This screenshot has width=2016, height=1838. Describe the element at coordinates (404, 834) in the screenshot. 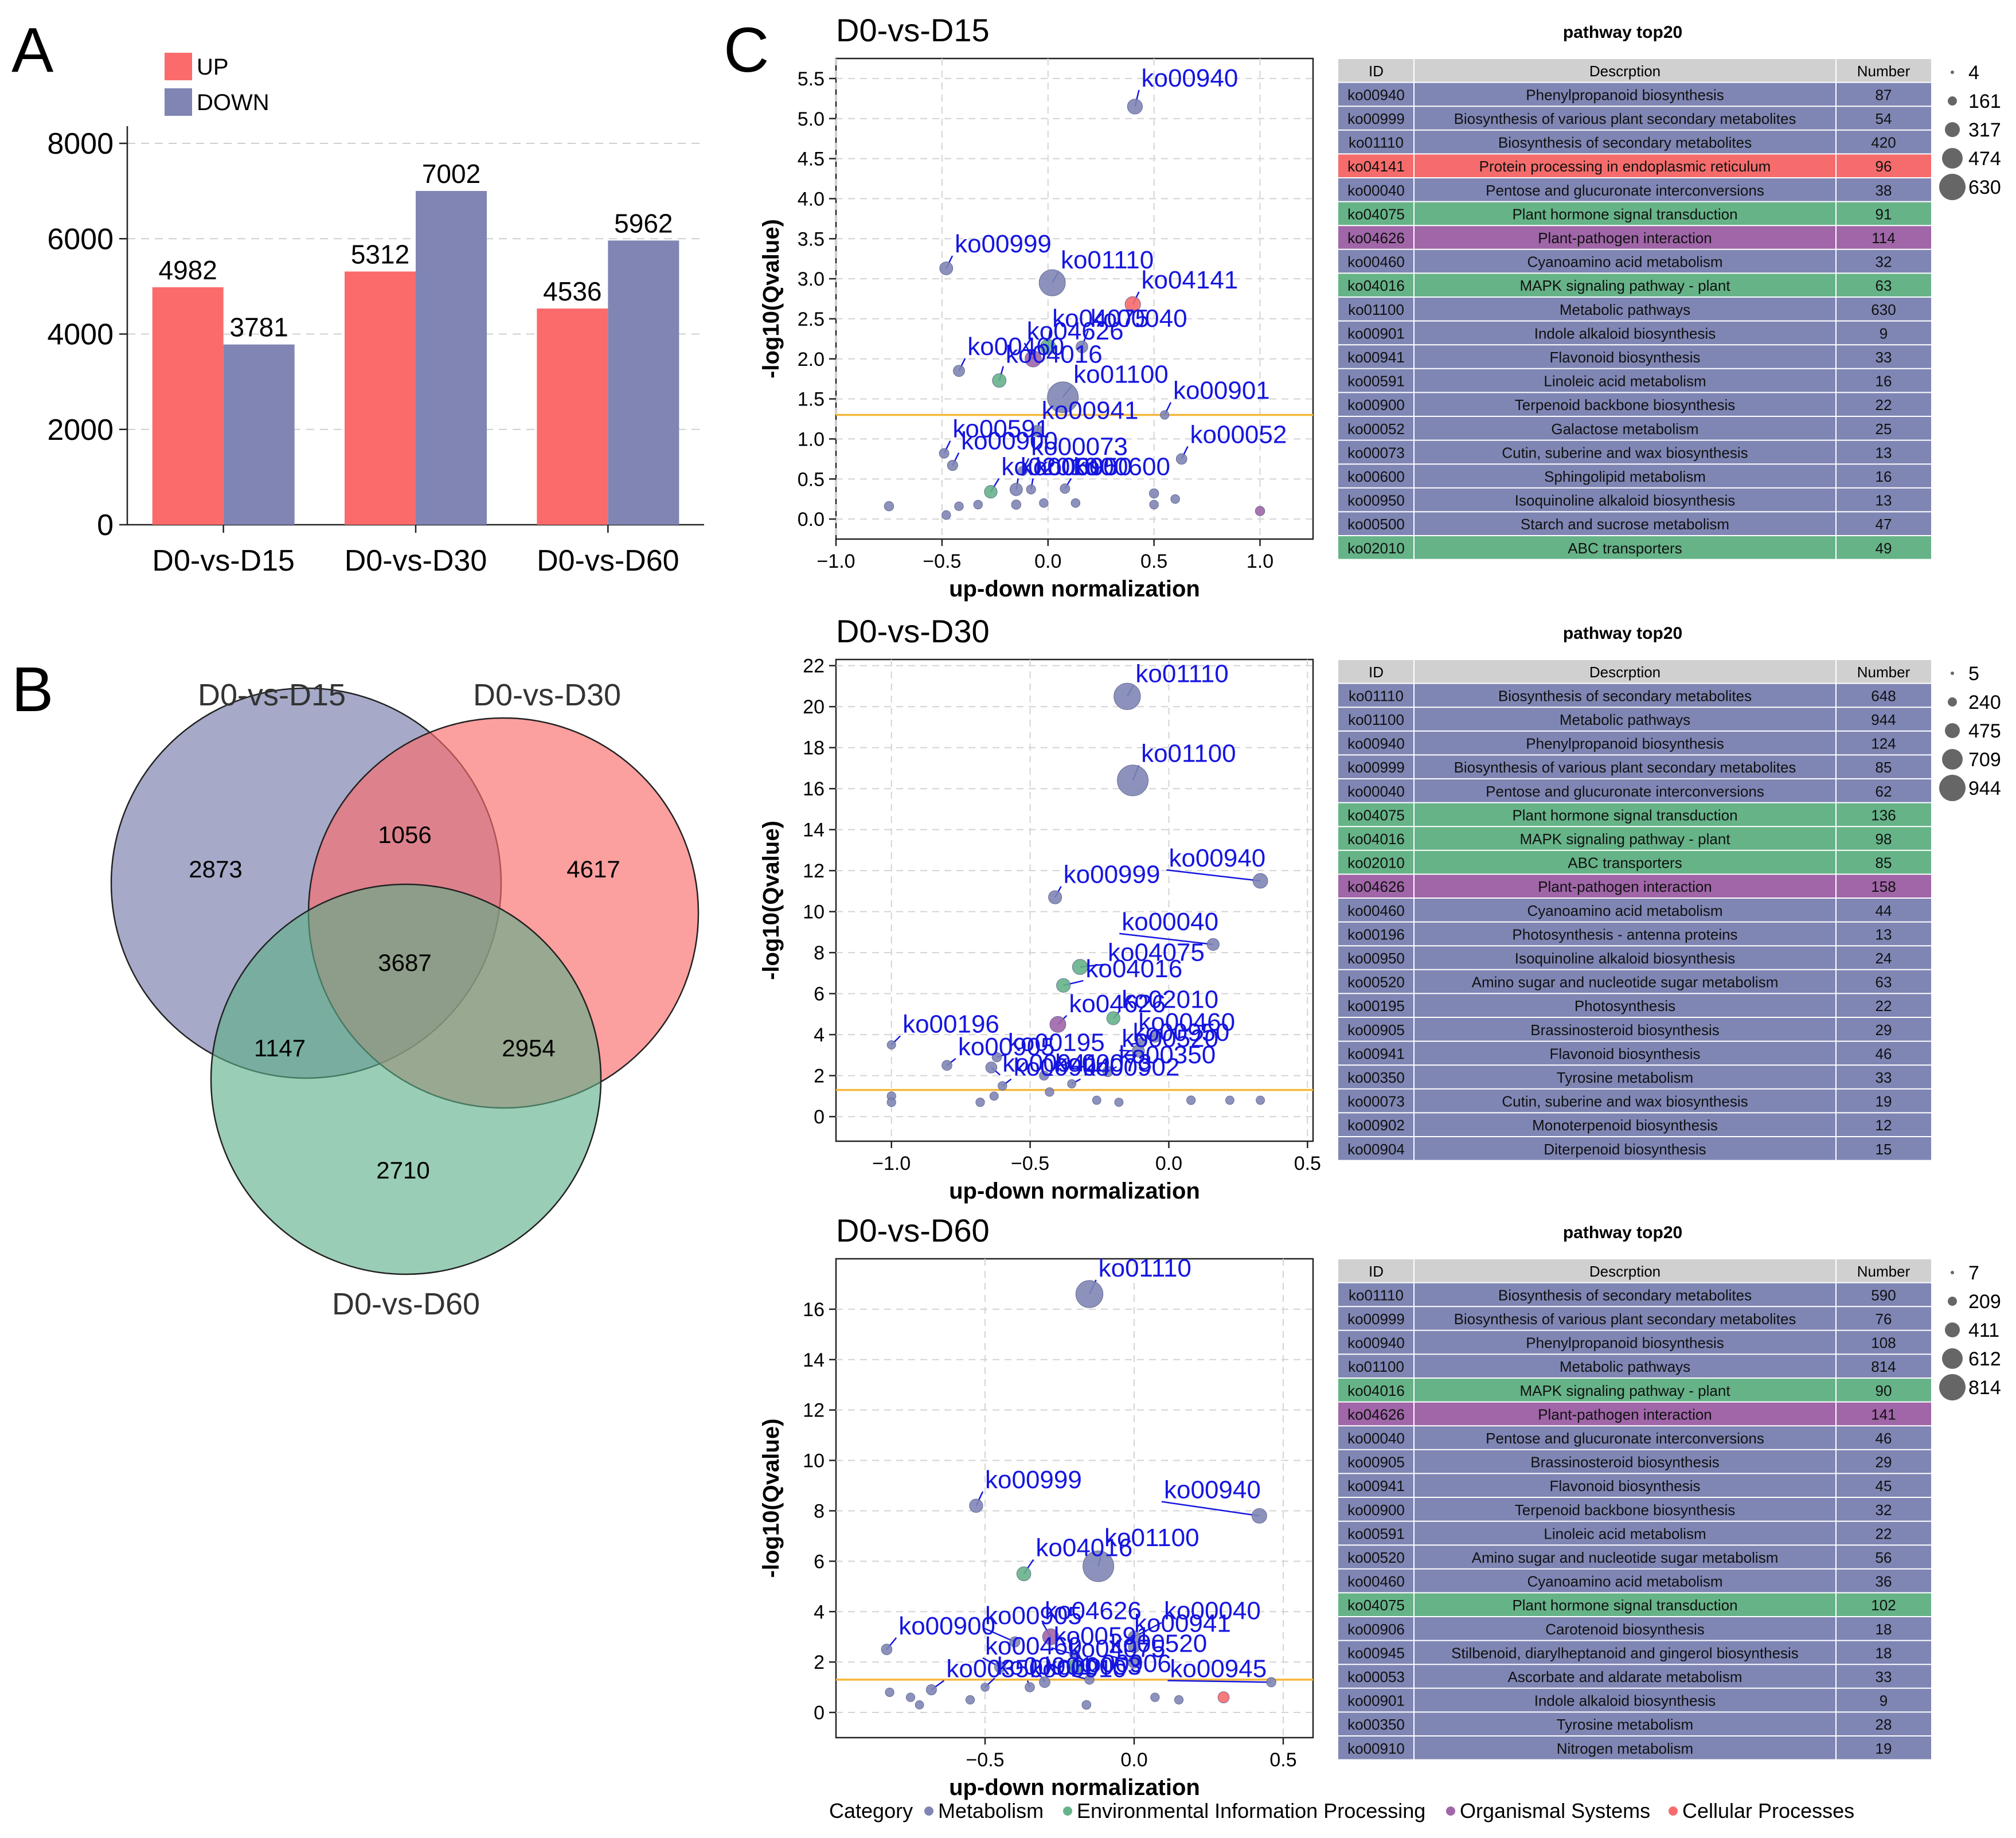

I see `venn-region-d15-d30: 1056` at that location.